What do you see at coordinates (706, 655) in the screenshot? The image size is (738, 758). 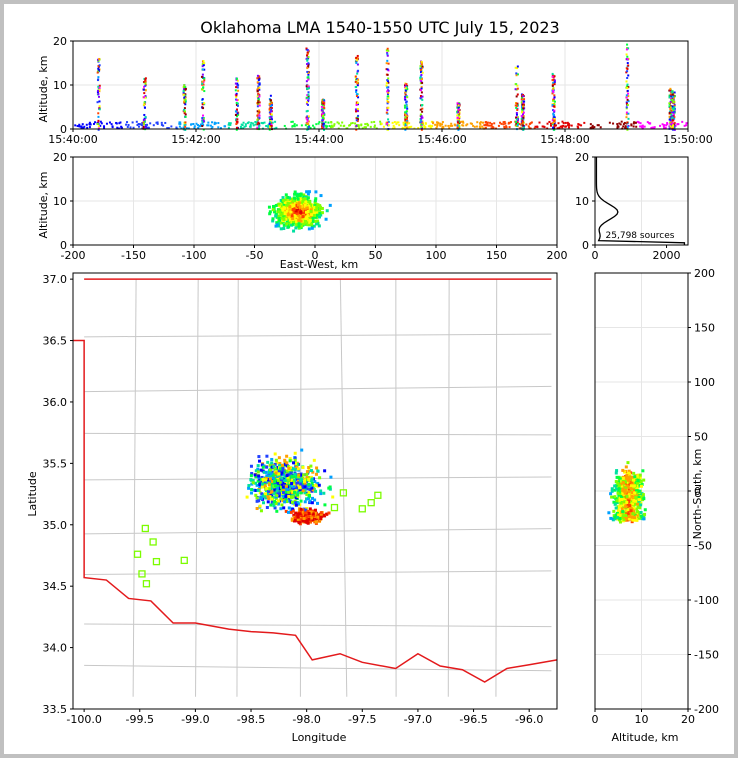 I see `altitude-ns-y-tick-label: -150` at bounding box center [706, 655].